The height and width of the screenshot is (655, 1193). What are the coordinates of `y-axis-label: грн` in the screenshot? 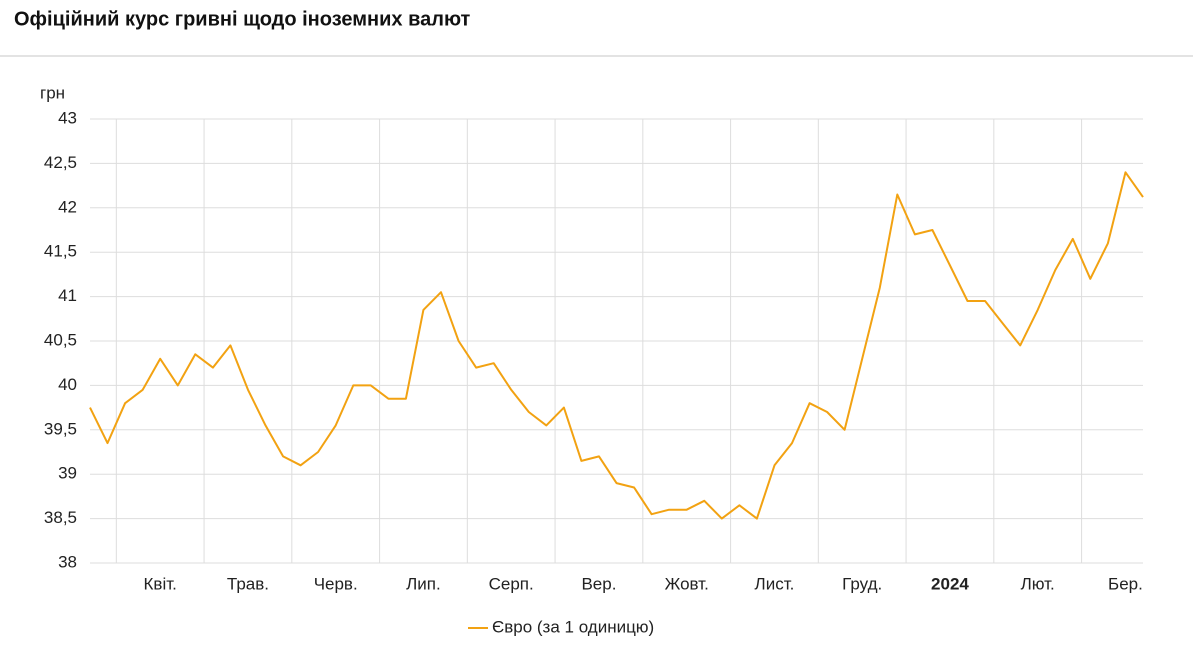 It's located at (52, 92).